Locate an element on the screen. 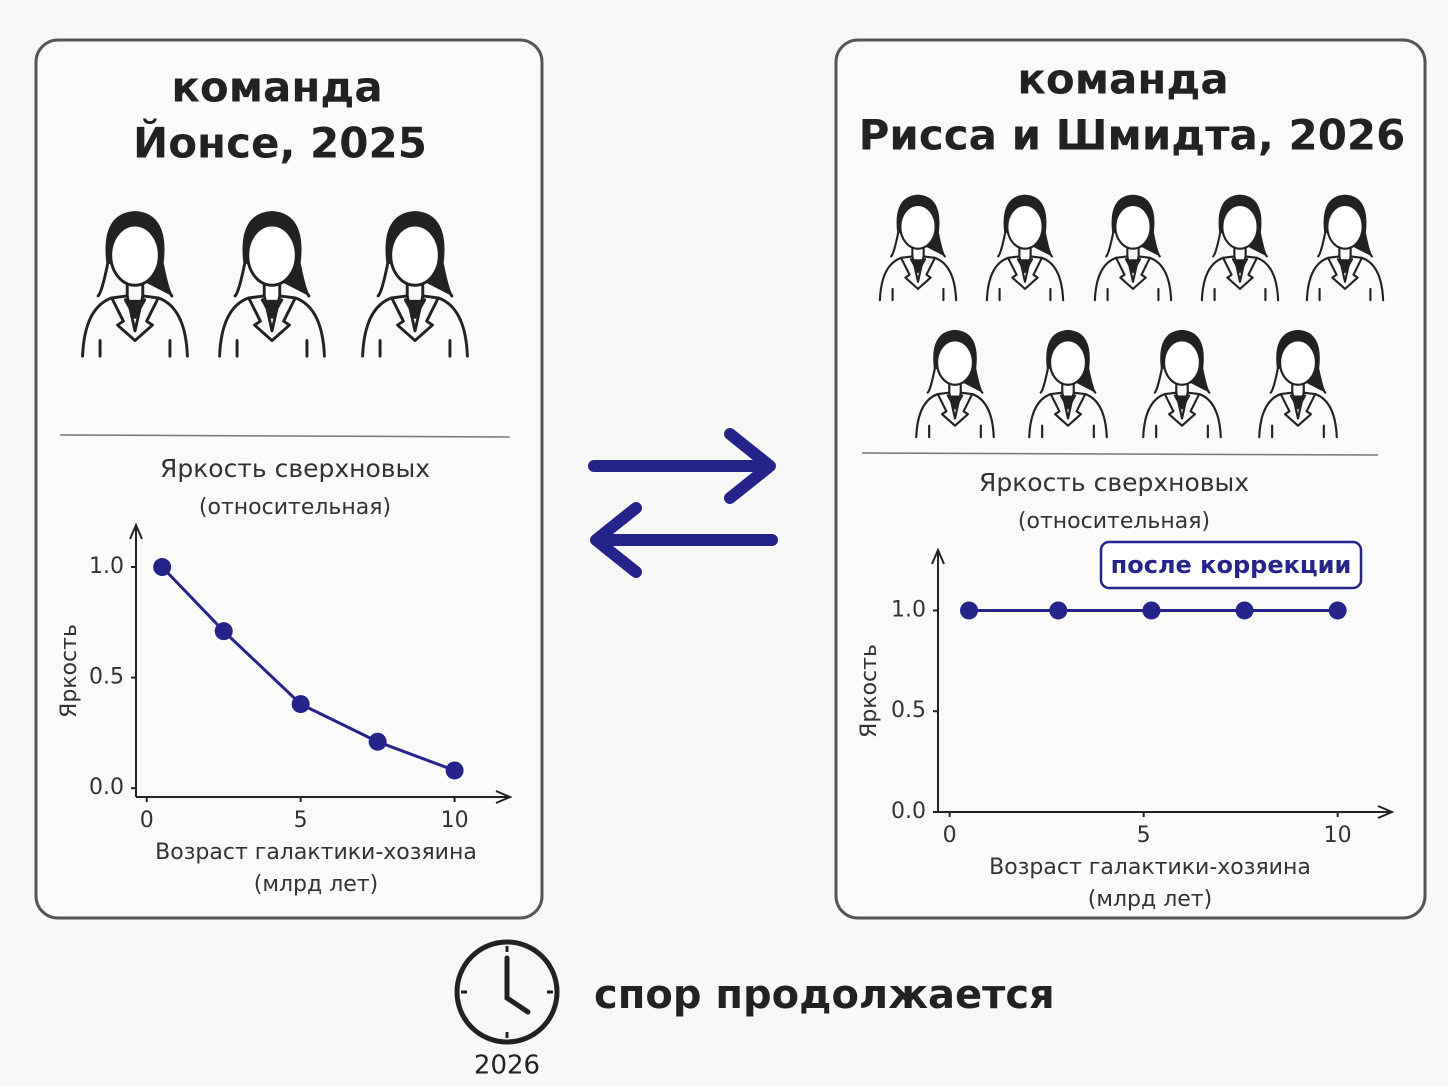 This screenshot has height=1086, width=1448. panel-title: Йонсе, 2025 is located at coordinates (280, 143).